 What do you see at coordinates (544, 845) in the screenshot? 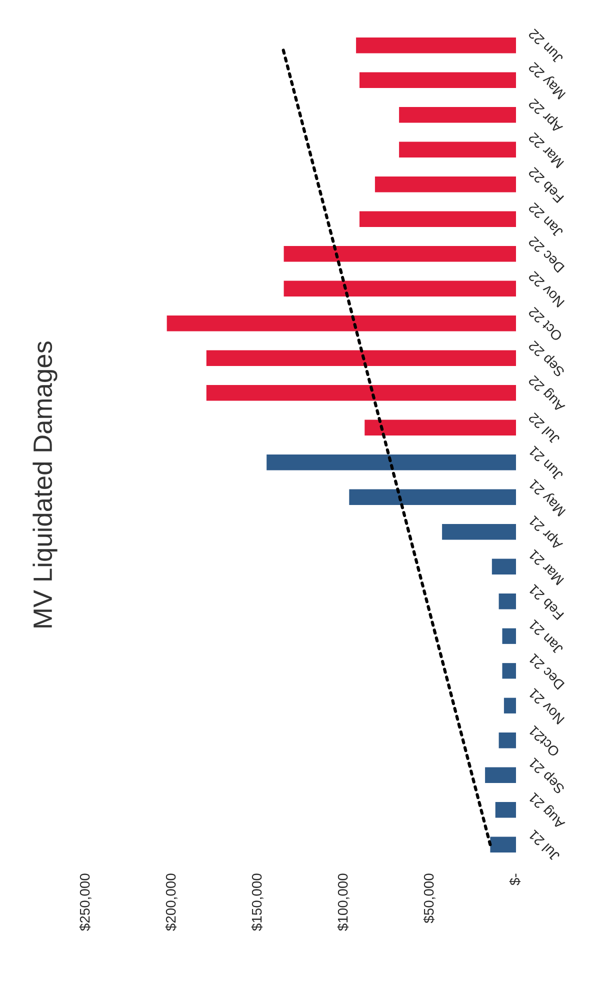
I see `y-tick-label: Jul 21` at bounding box center [544, 845].